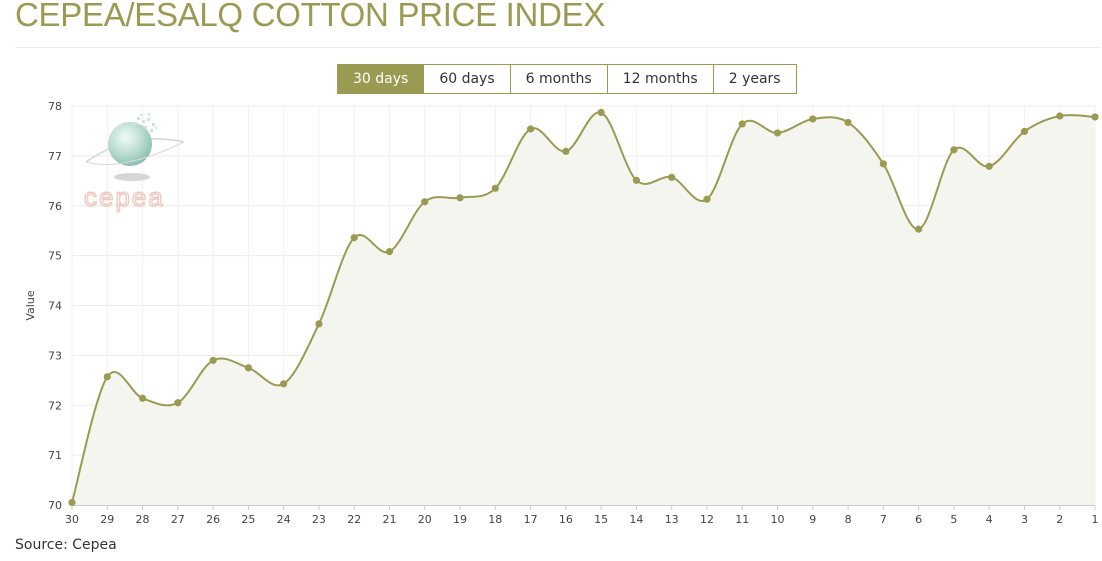  I want to click on x-tick-label: 6, so click(918, 519).